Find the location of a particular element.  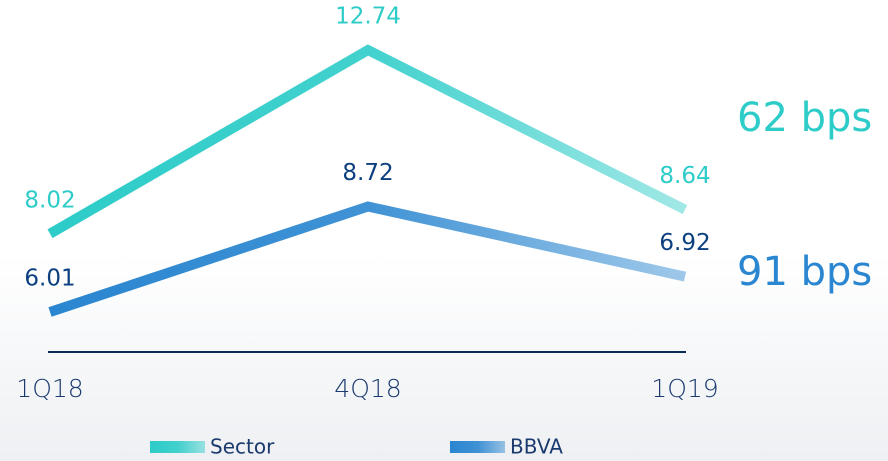

annotation: 62 bps is located at coordinates (804, 118).